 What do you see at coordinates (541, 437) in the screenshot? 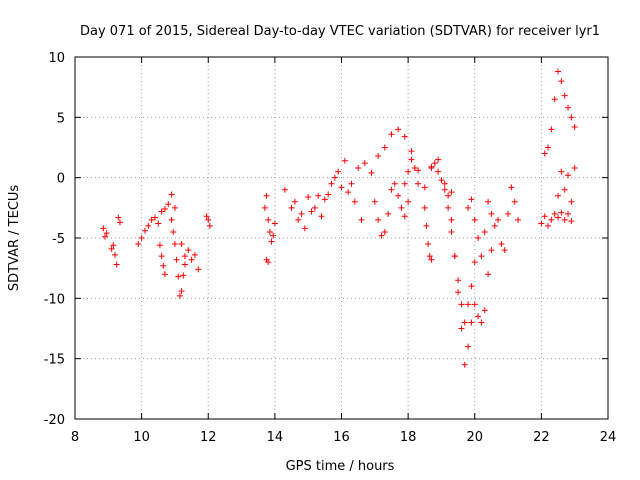
I see `x-tick-label: 22` at bounding box center [541, 437].